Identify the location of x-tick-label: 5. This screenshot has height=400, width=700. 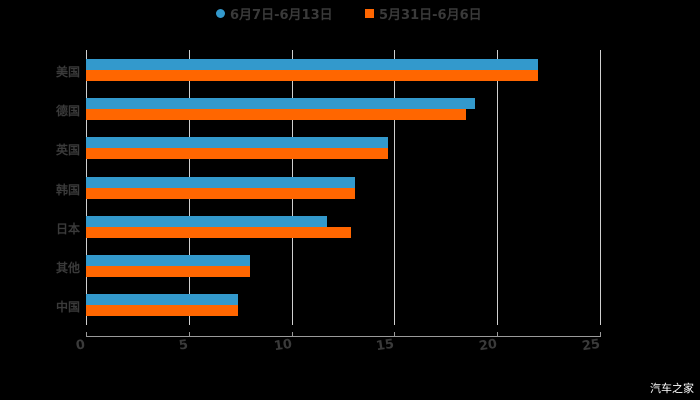
(184, 345).